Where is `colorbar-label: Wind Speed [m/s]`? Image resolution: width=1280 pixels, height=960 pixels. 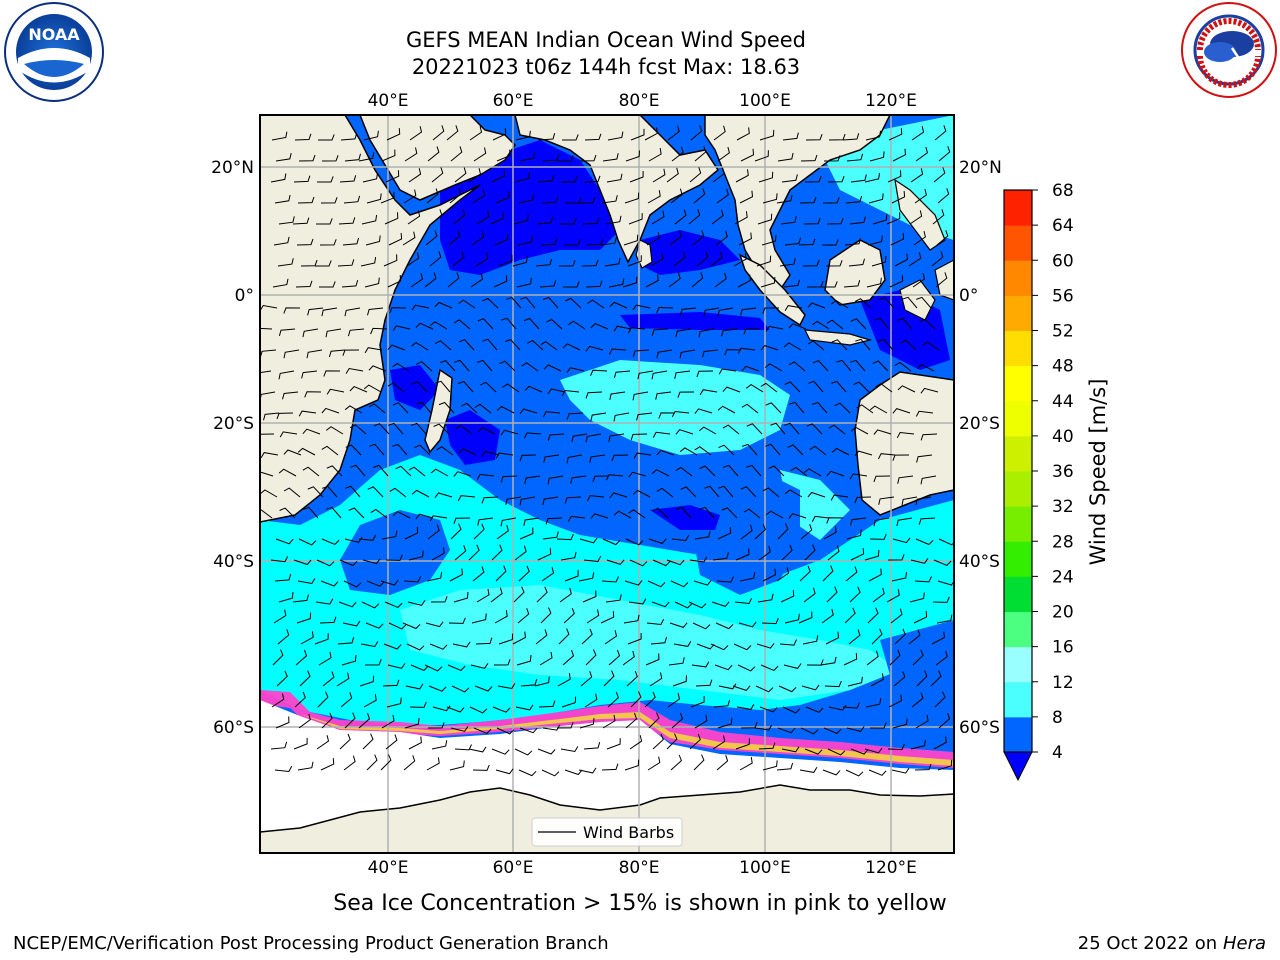 colorbar-label: Wind Speed [m/s] is located at coordinates (1098, 472).